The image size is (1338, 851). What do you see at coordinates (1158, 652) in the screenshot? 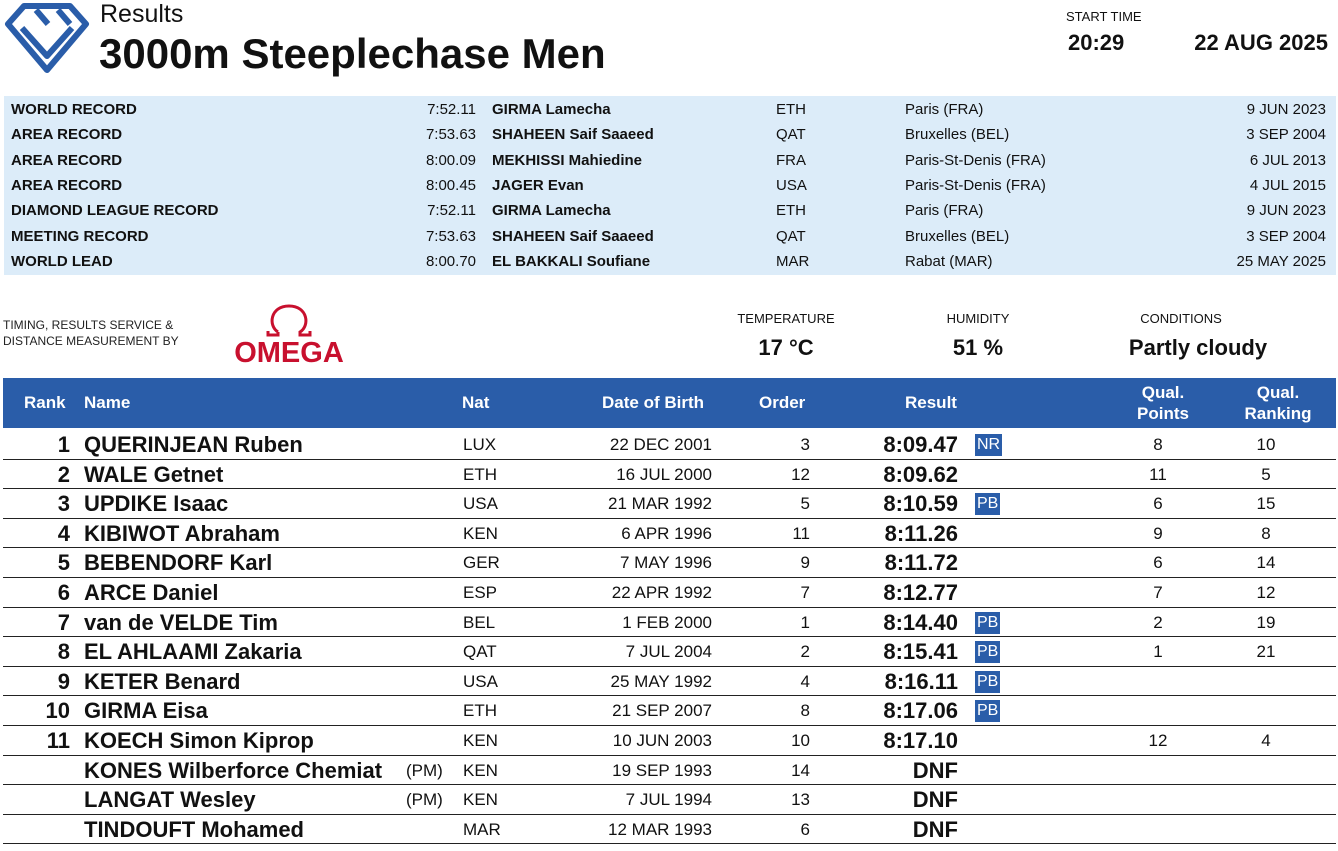
I see `qual-points: 1` at bounding box center [1158, 652].